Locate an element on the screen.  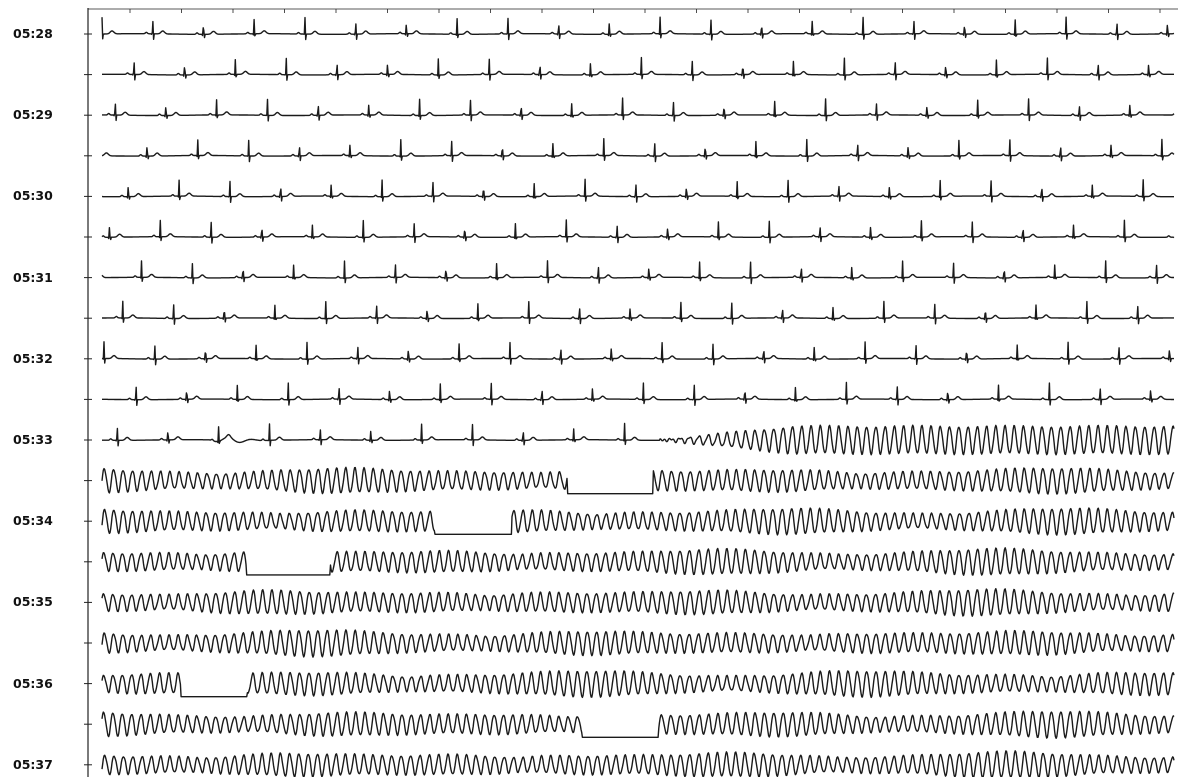
time-label: 05:29 is located at coordinates (33, 115).